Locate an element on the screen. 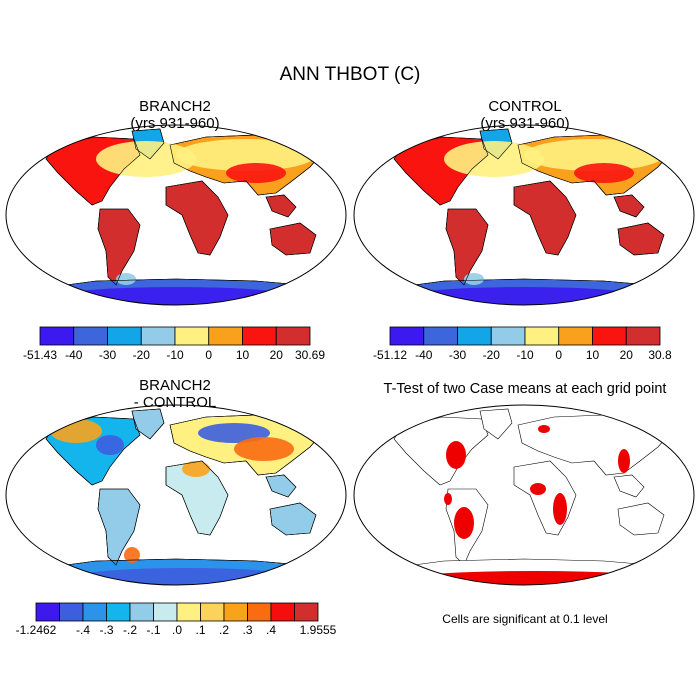 The image size is (700, 700). figure-title: ANN THBOT (C) is located at coordinates (350, 74).